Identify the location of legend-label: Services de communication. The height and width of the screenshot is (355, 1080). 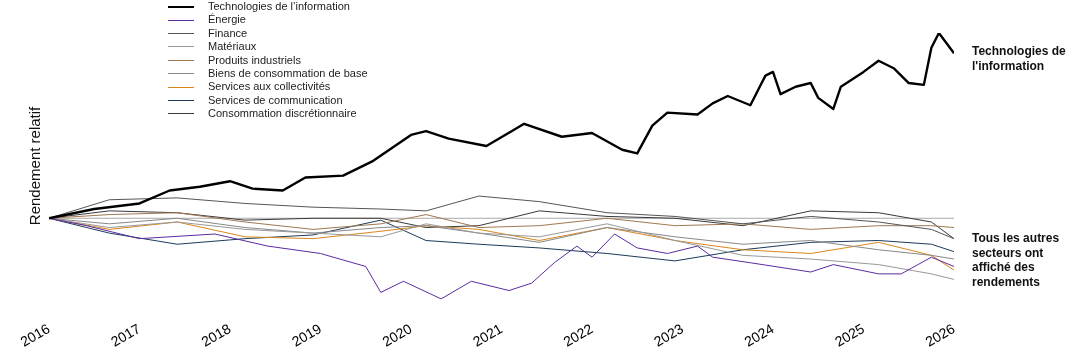
(275, 100).